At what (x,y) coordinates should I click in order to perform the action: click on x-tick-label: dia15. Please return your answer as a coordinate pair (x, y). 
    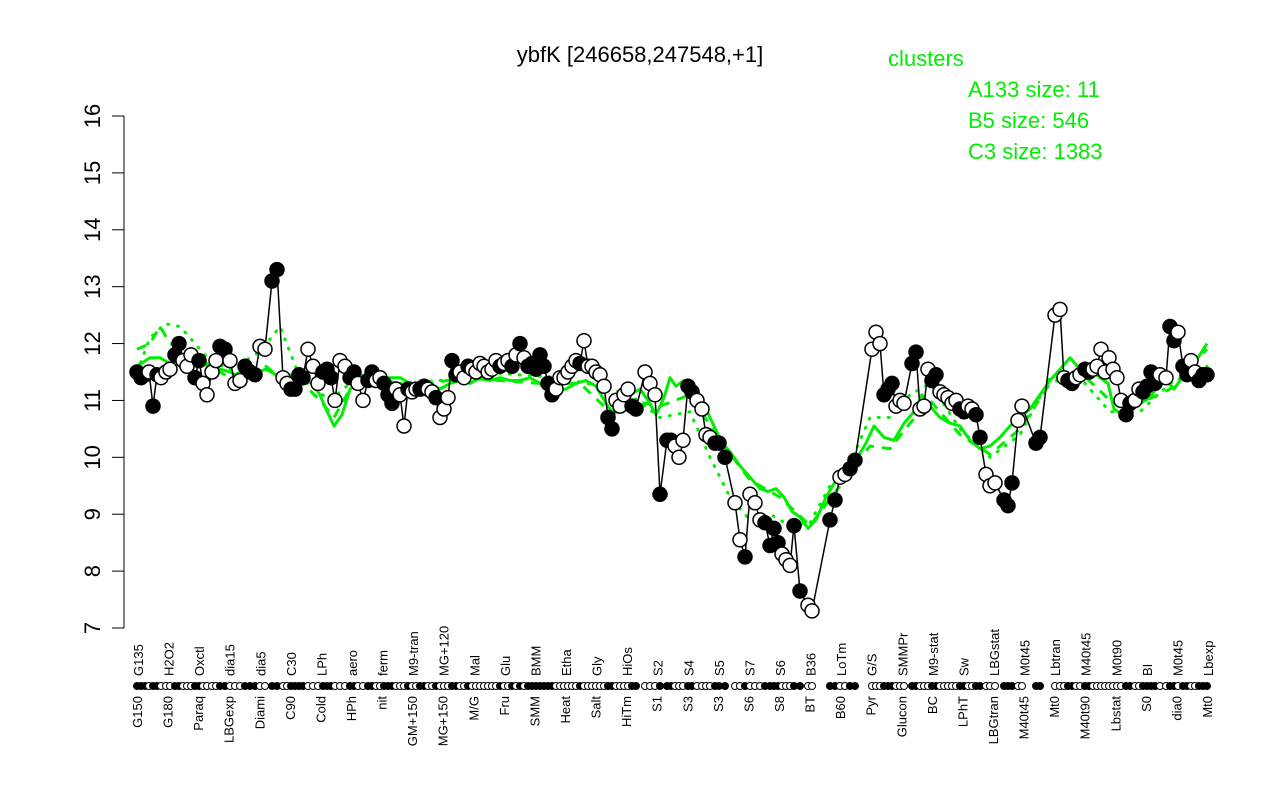
    Looking at the image, I should click on (230, 660).